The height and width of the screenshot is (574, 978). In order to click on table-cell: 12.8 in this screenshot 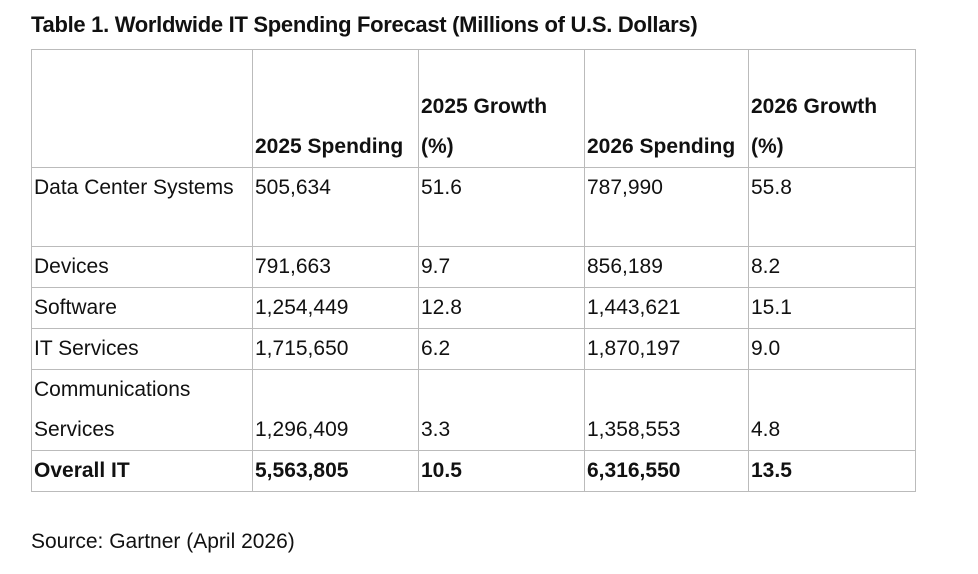, I will do `click(501, 308)`.